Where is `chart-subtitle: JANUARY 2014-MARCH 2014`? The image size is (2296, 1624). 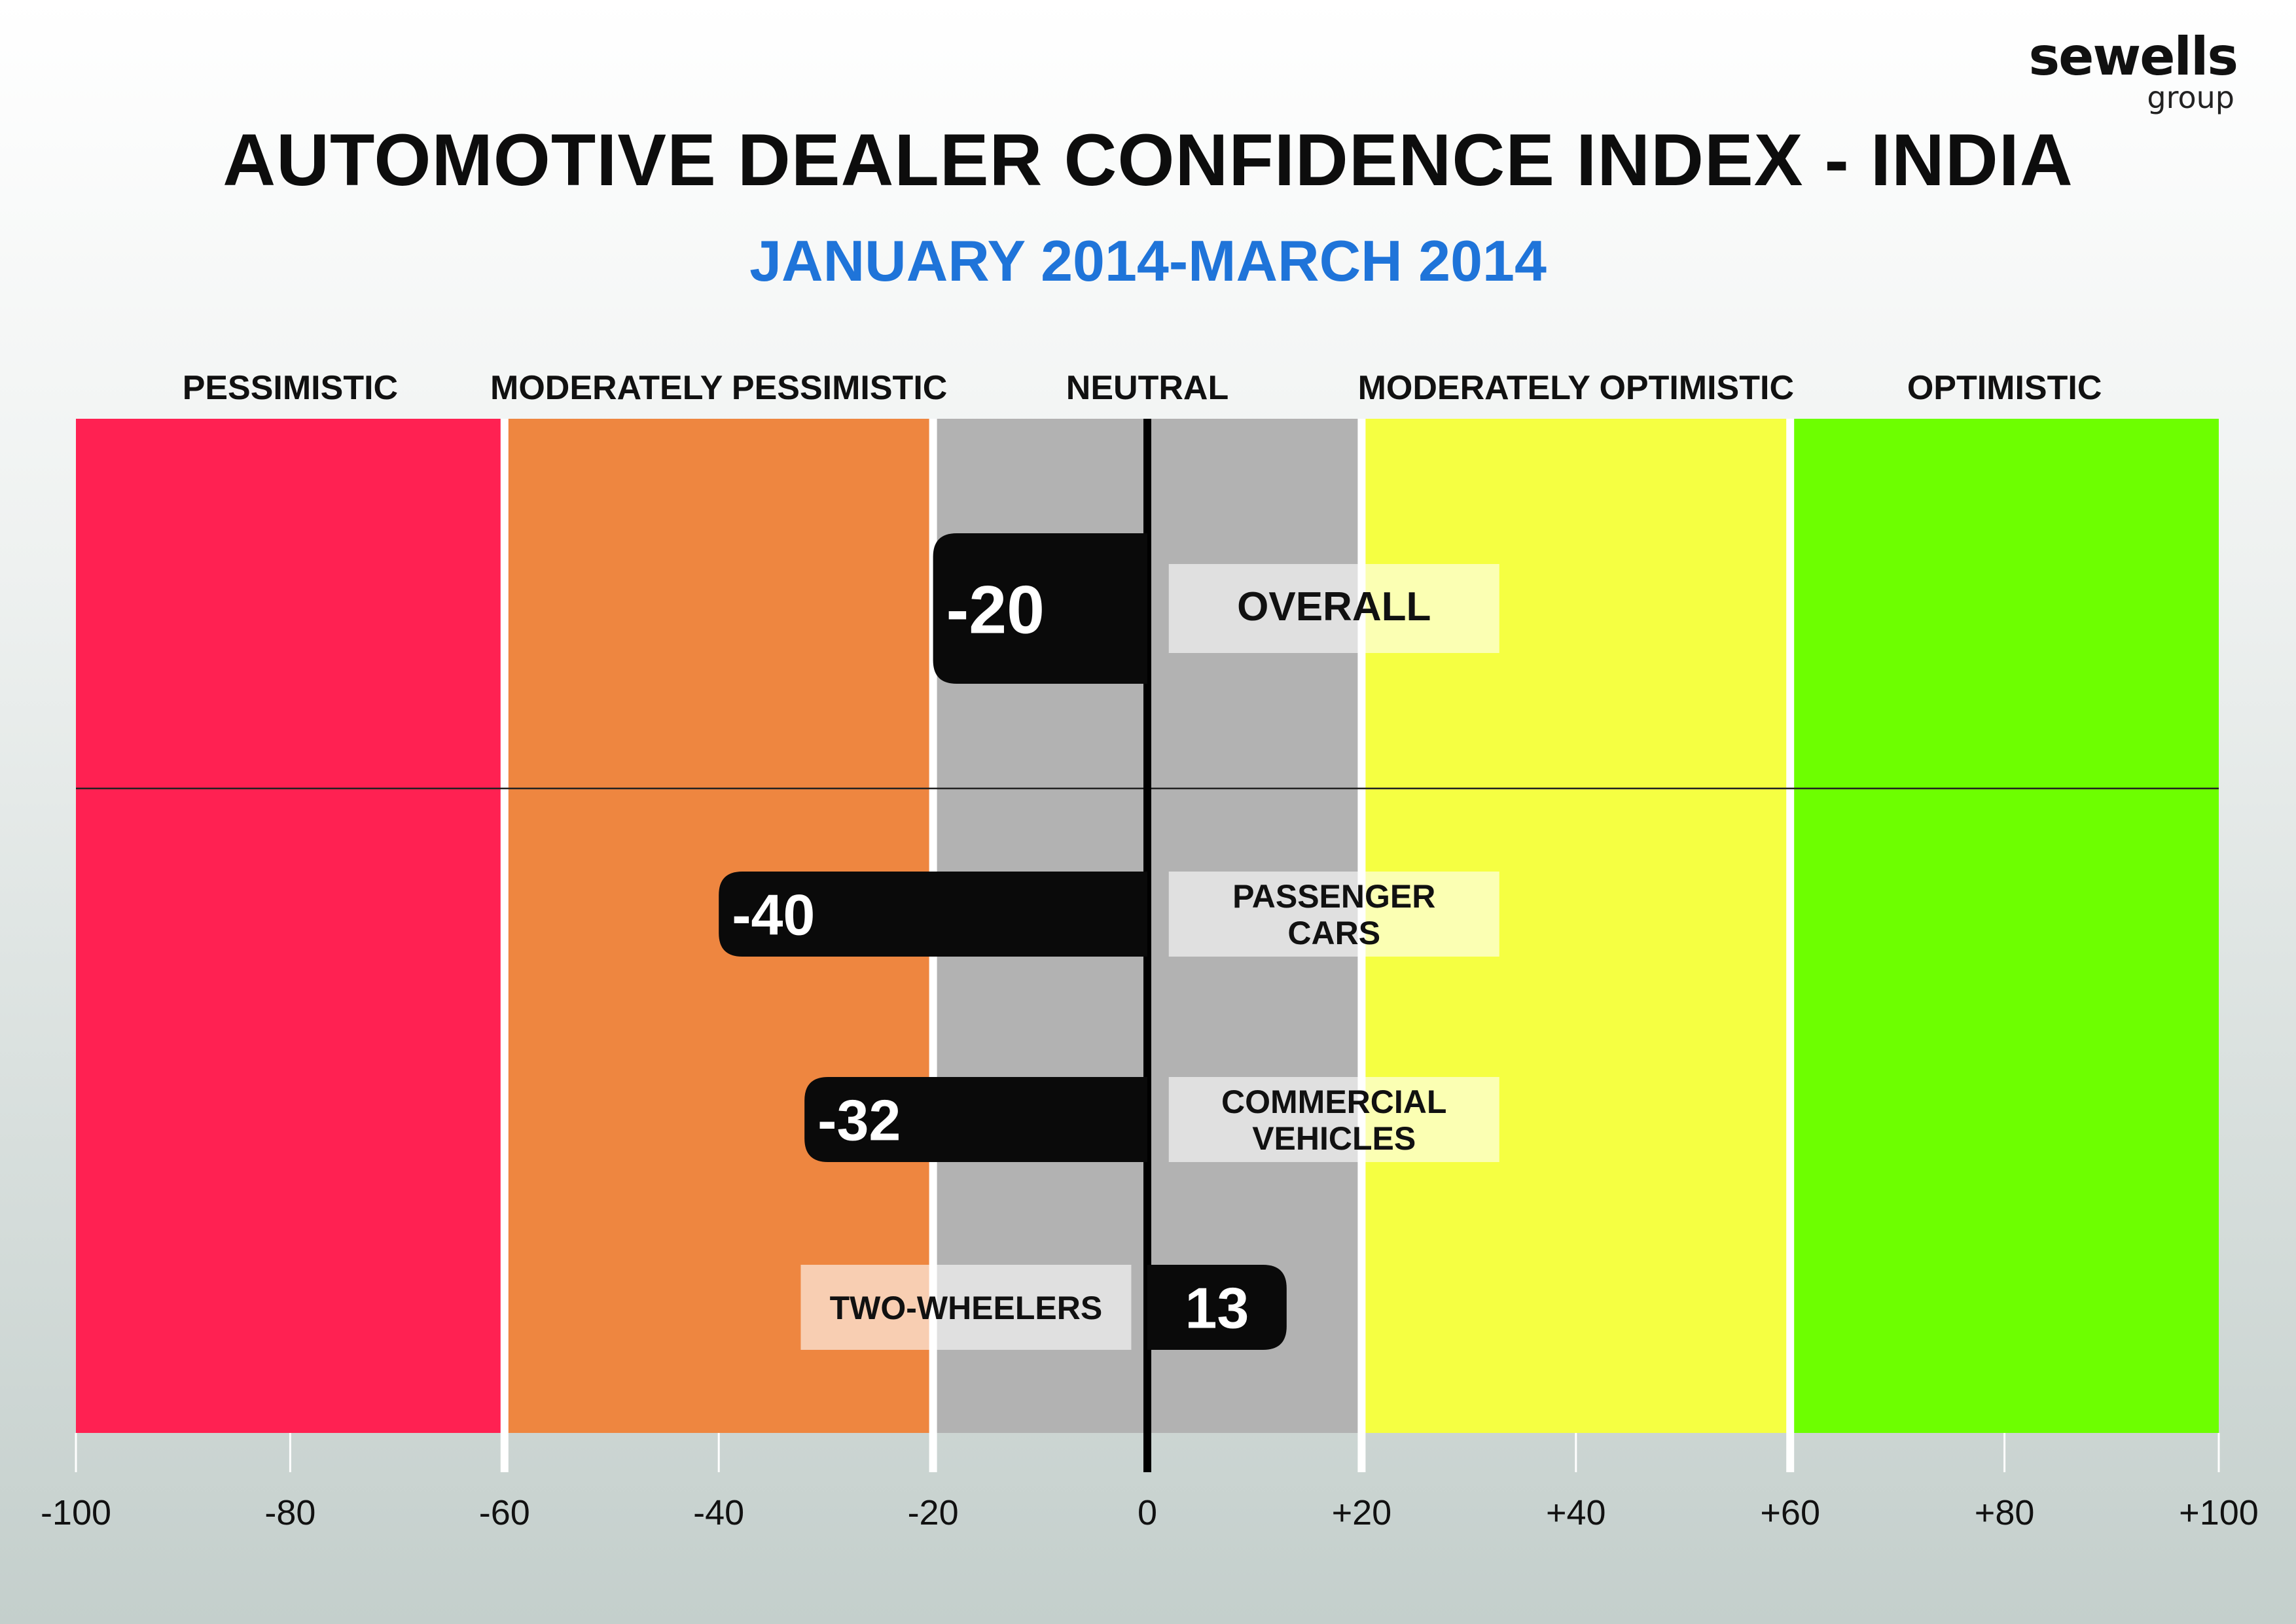 chart-subtitle: JANUARY 2014-MARCH 2014 is located at coordinates (1148, 260).